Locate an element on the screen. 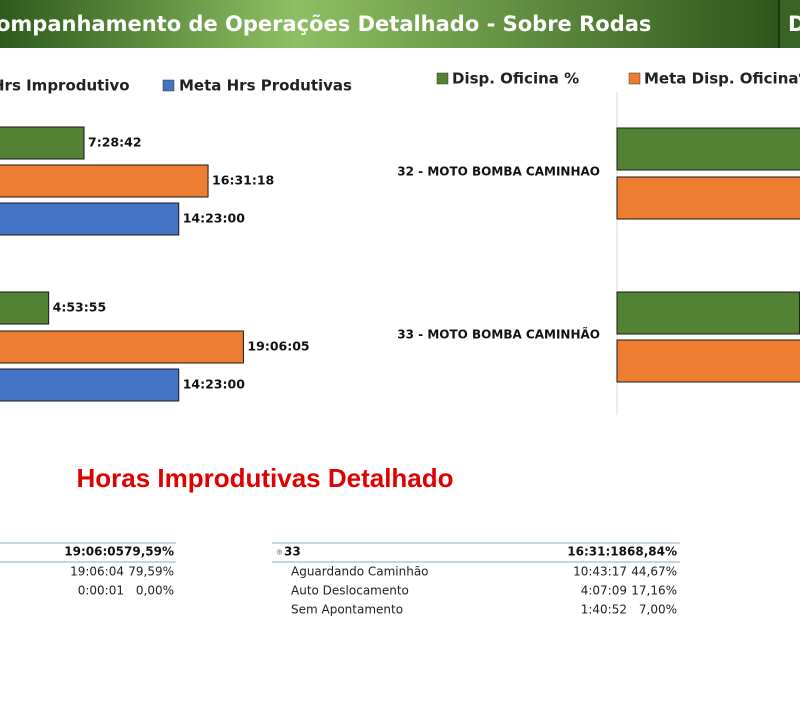  expand-icon: ⊕ is located at coordinates (279, 552).